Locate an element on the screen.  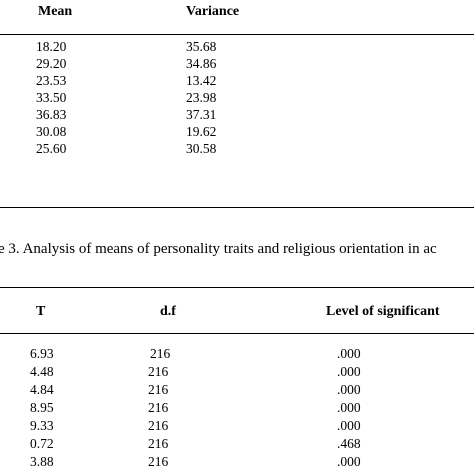
variance-cell: 23.98 is located at coordinates (201, 97).